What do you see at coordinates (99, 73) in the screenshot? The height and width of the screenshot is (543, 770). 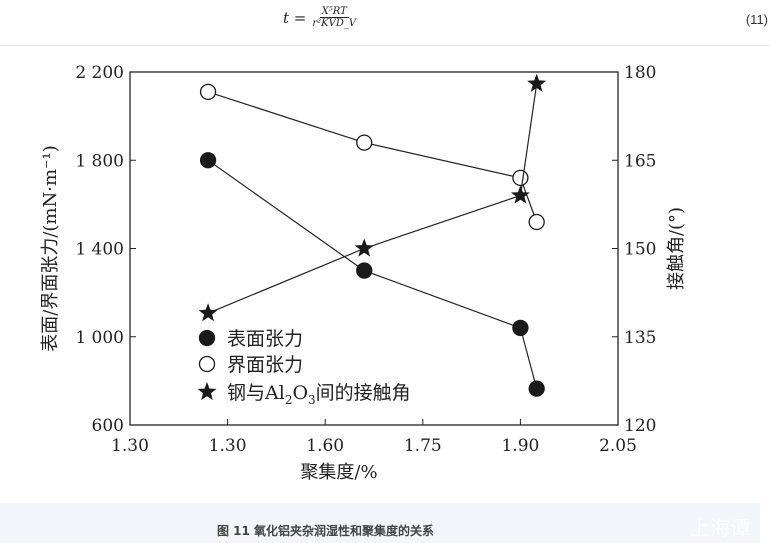 I see `y-tick-label: 2 200` at bounding box center [99, 73].